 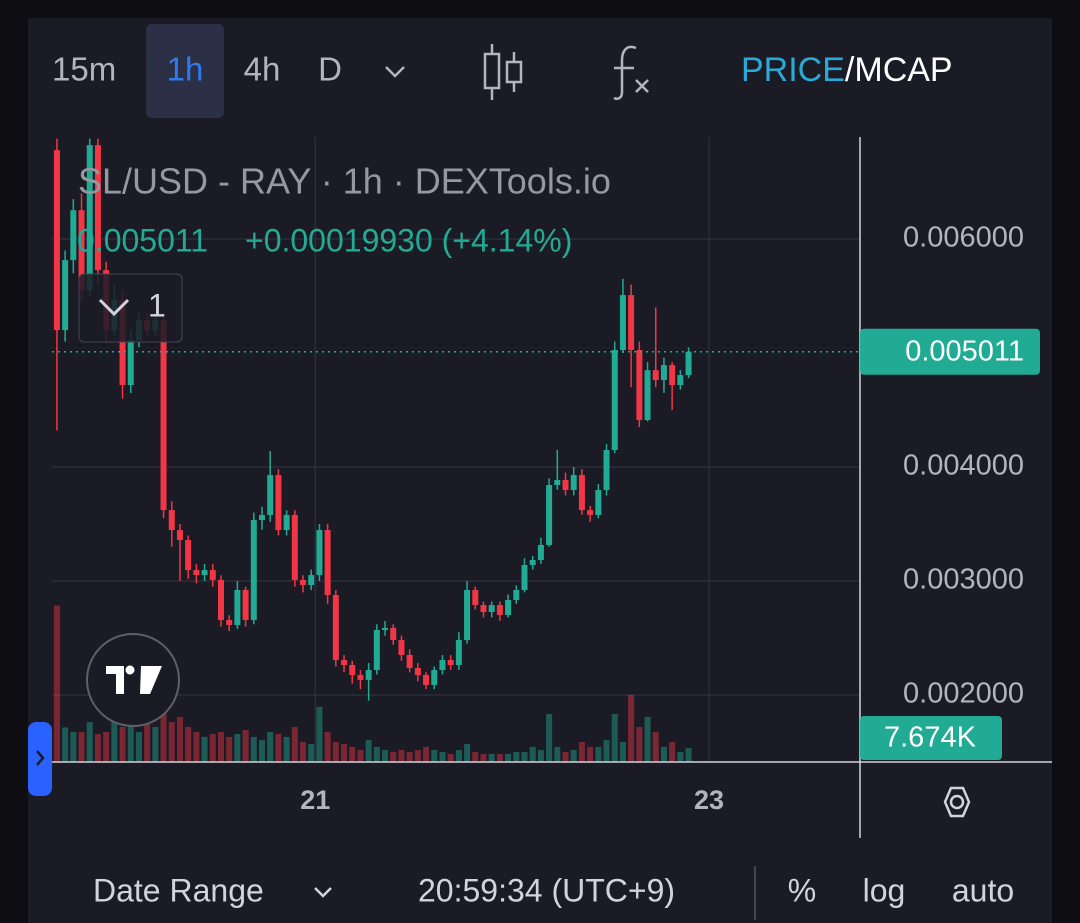 I want to click on volume-label: 7.674K, so click(x=930, y=738).